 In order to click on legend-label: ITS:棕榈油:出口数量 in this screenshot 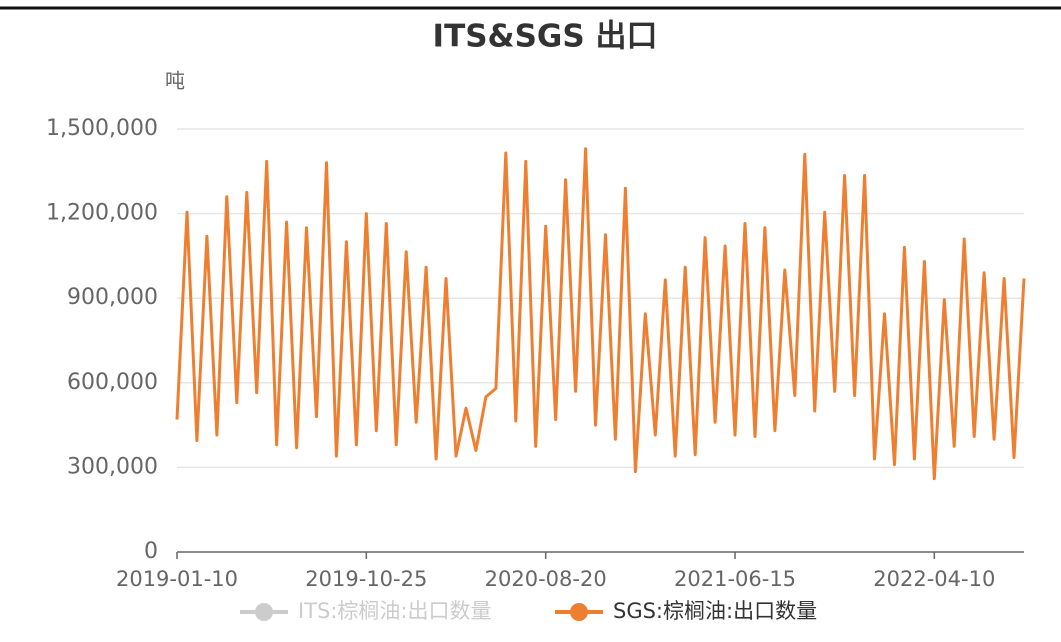, I will do `click(395, 611)`.